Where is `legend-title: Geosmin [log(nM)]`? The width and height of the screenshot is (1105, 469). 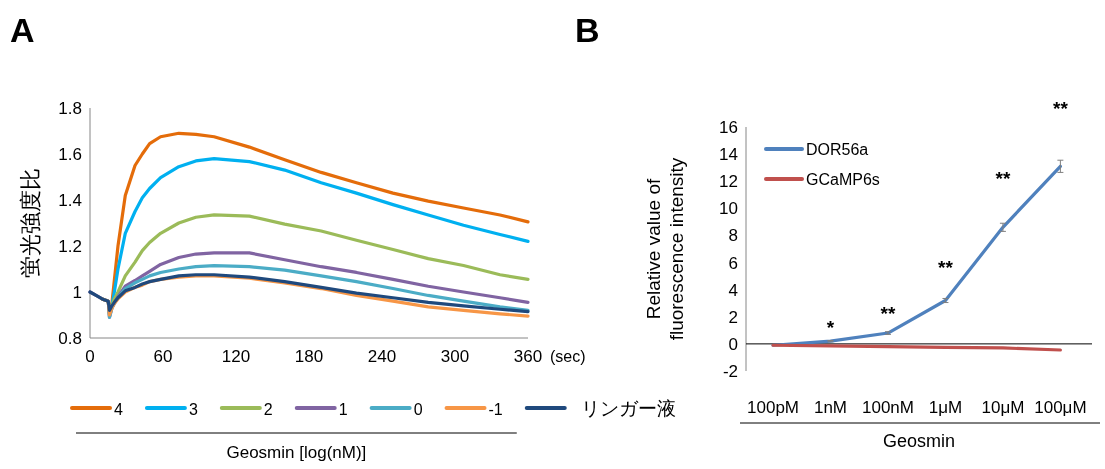 legend-title: Geosmin [log(nM)] is located at coordinates (296, 452).